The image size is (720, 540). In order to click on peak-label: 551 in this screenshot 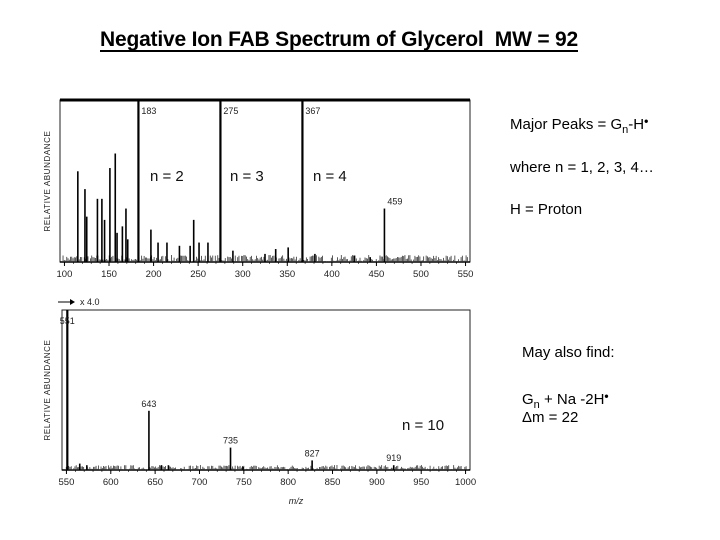, I will do `click(67, 321)`.